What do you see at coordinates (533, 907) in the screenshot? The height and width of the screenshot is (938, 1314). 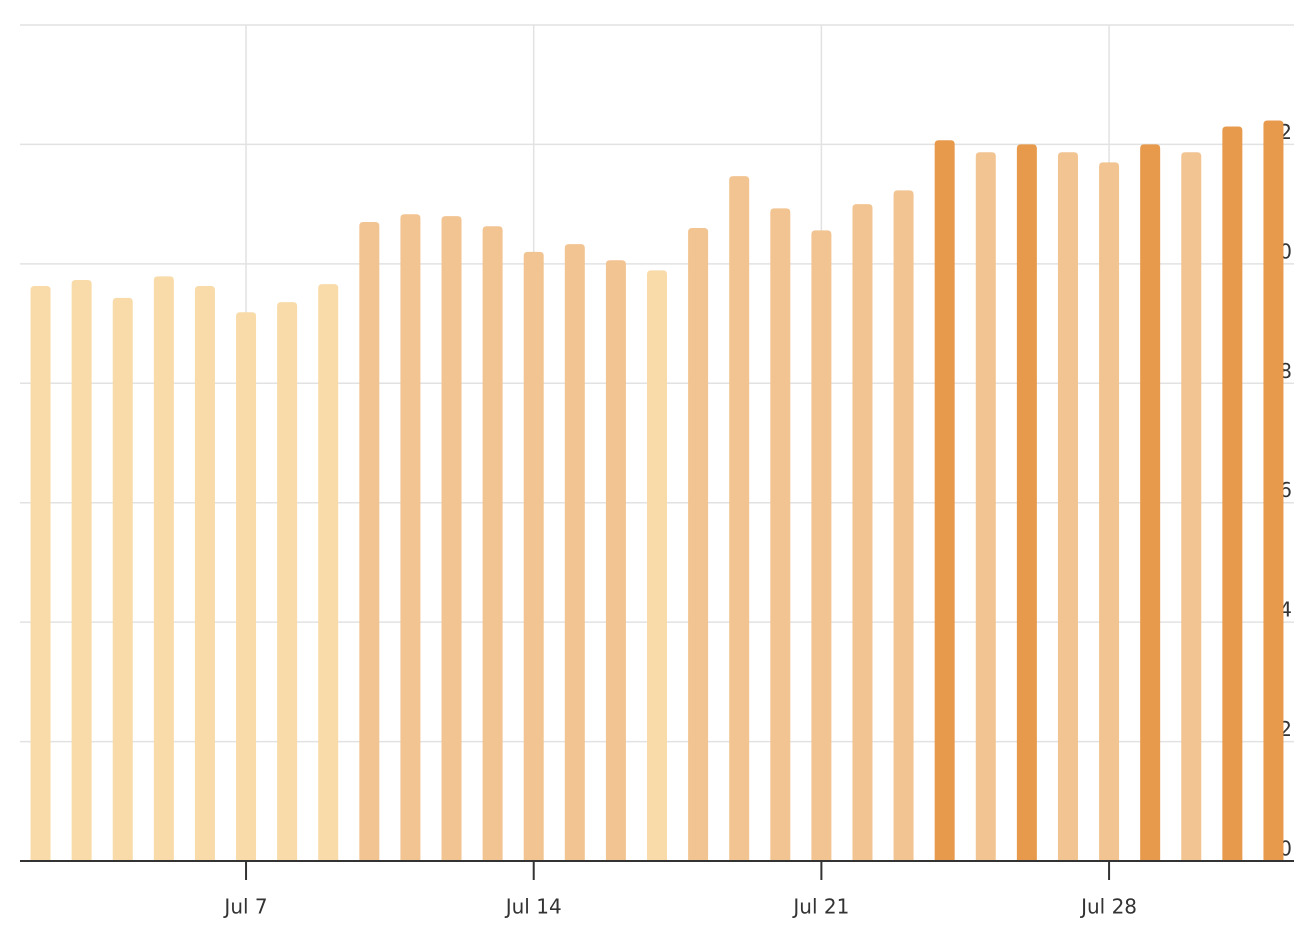 I see `x-tick-label: Jul 14` at bounding box center [533, 907].